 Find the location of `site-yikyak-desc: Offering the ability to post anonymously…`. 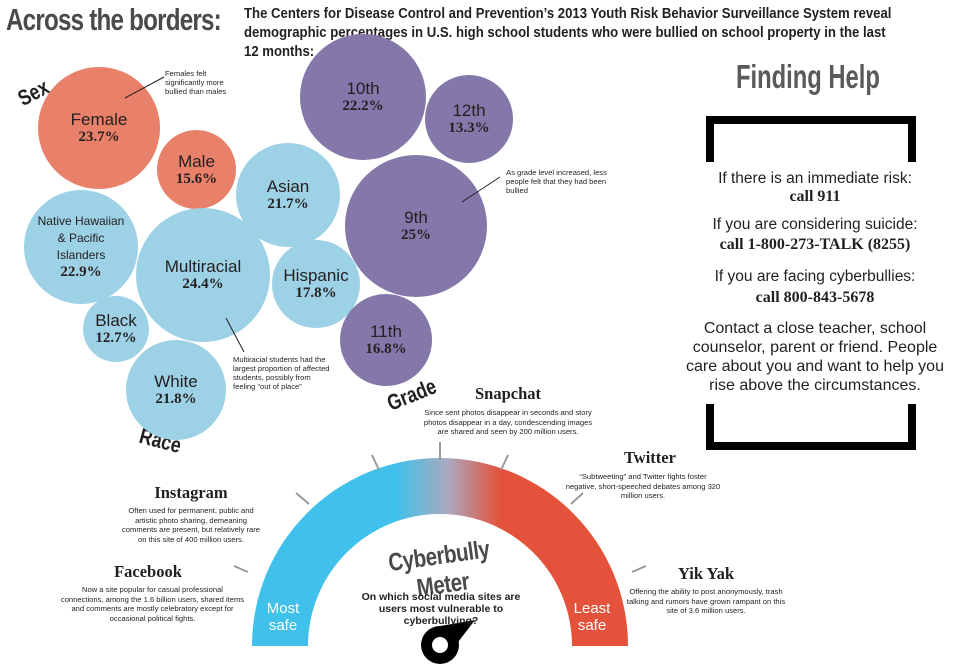

site-yikyak-desc: Offering the ability to post anonymously… is located at coordinates (706, 601).